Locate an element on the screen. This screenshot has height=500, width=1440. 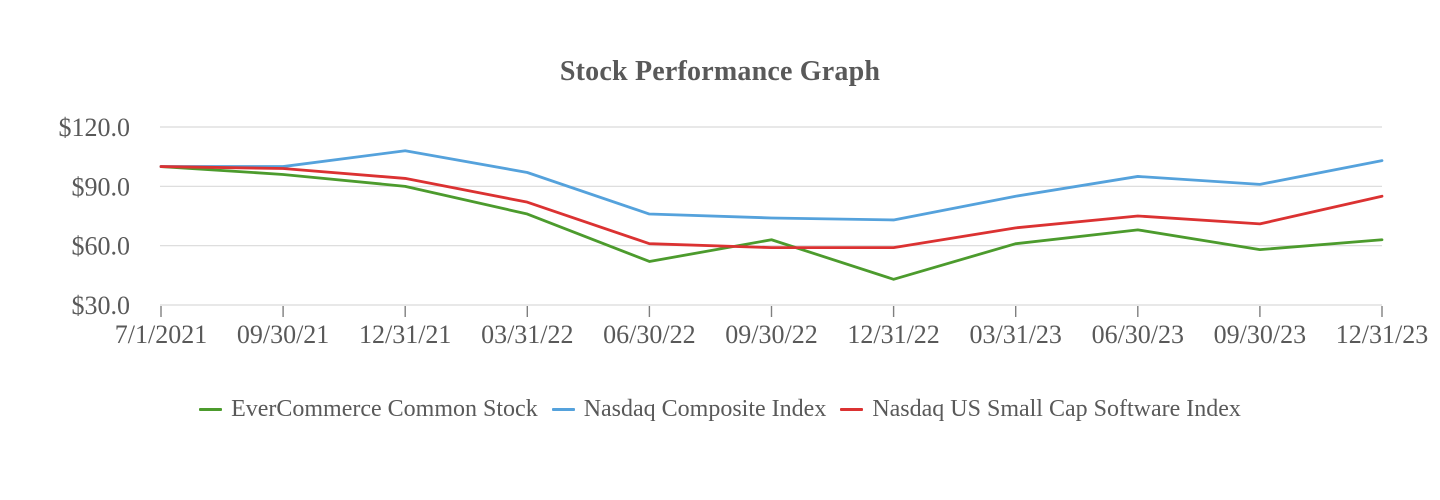
legend-item-evercommerce-common-stock: EverCommerce Common Stock is located at coordinates (368, 409).